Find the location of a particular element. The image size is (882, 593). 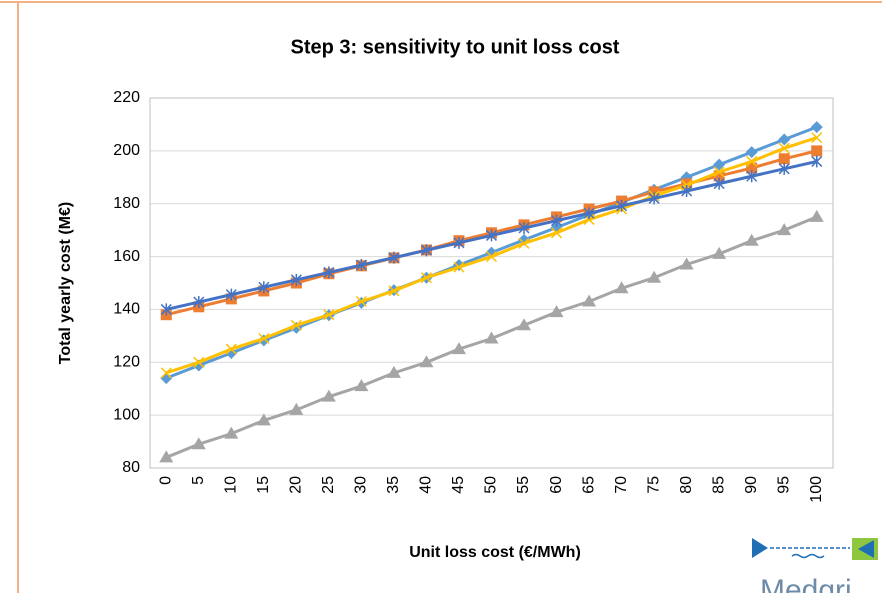

x-tick-label: 15 is located at coordinates (263, 485).